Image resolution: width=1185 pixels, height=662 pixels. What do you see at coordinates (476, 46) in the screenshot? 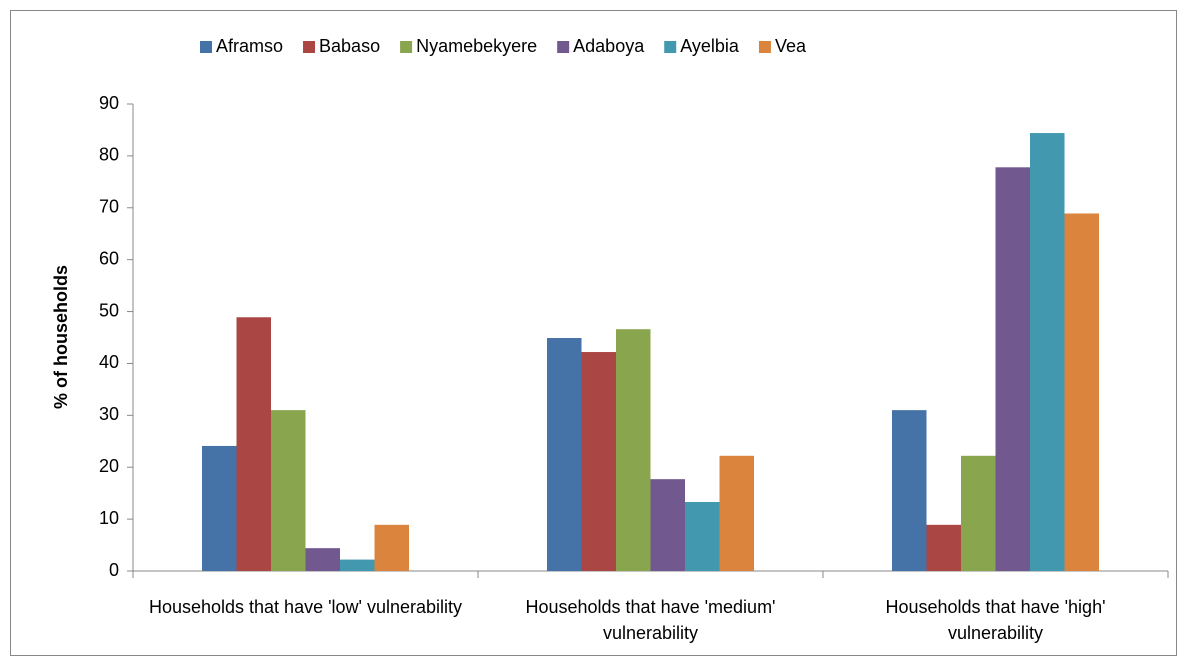
I see `legend-label: Nyamebekyere` at bounding box center [476, 46].